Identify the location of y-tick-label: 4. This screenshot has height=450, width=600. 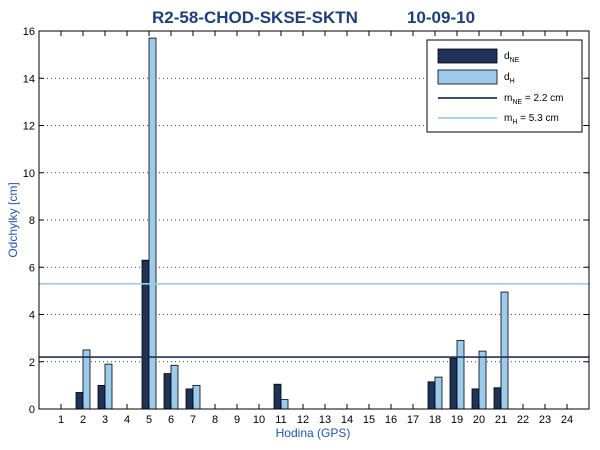
(32, 316).